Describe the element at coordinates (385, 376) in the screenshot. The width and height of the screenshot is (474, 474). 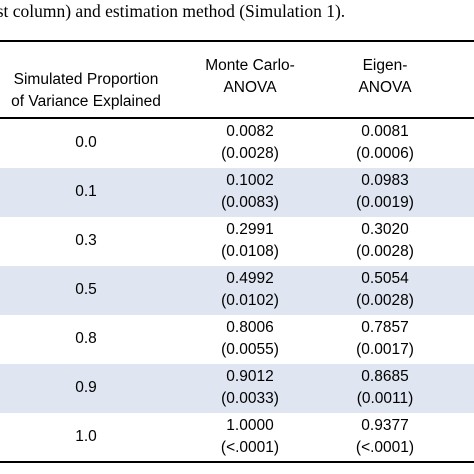
I see `cell-eigen-estimate: 0.8685` at that location.